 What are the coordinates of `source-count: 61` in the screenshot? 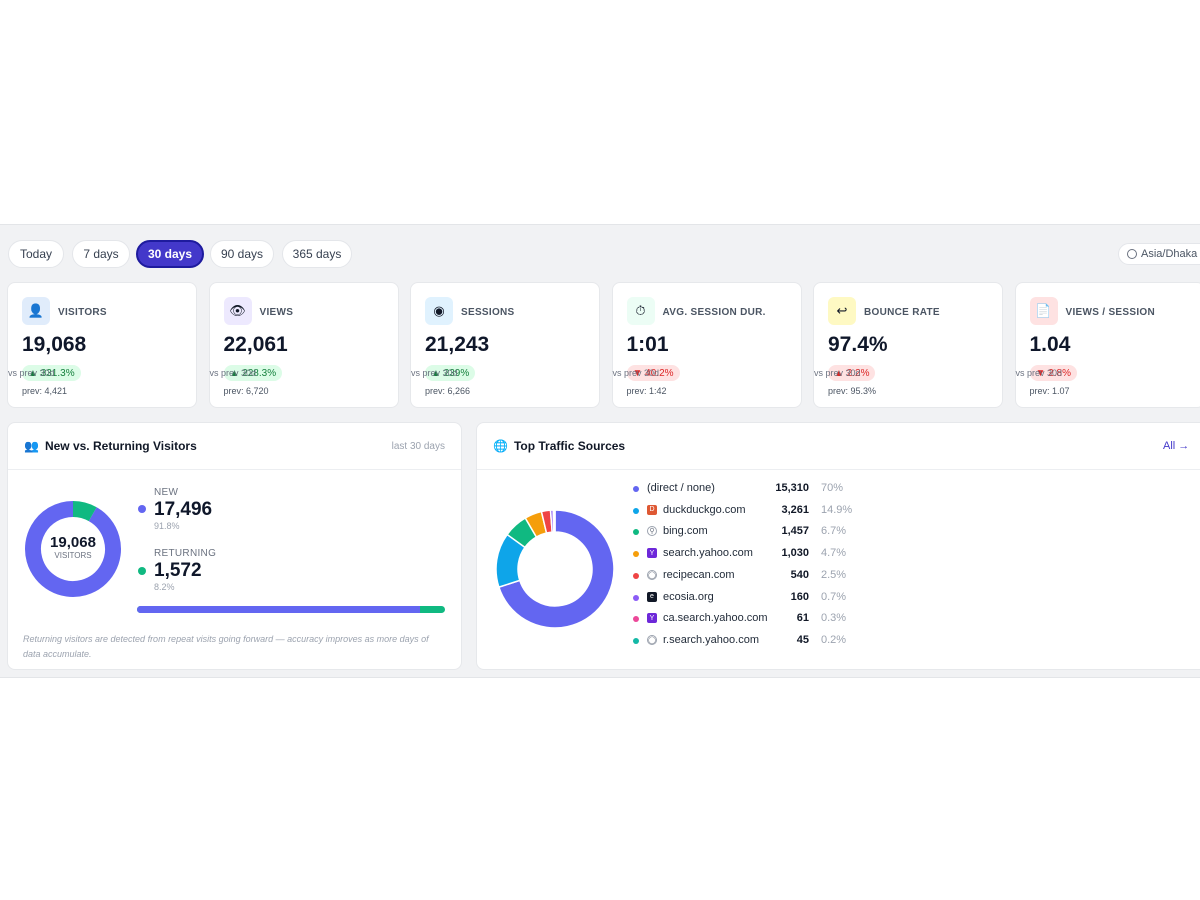 It's located at (802, 618).